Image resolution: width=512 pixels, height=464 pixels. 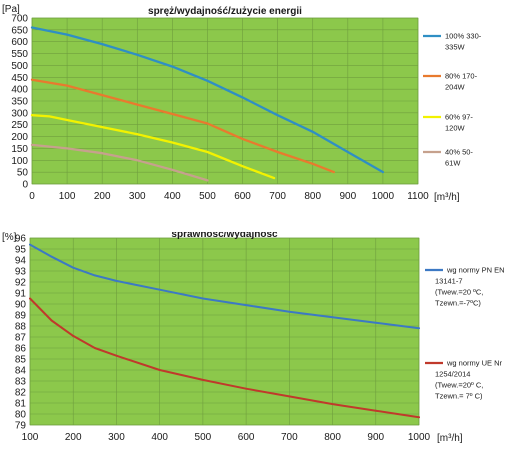 I want to click on y-tick-label: 400, so click(x=19, y=90).